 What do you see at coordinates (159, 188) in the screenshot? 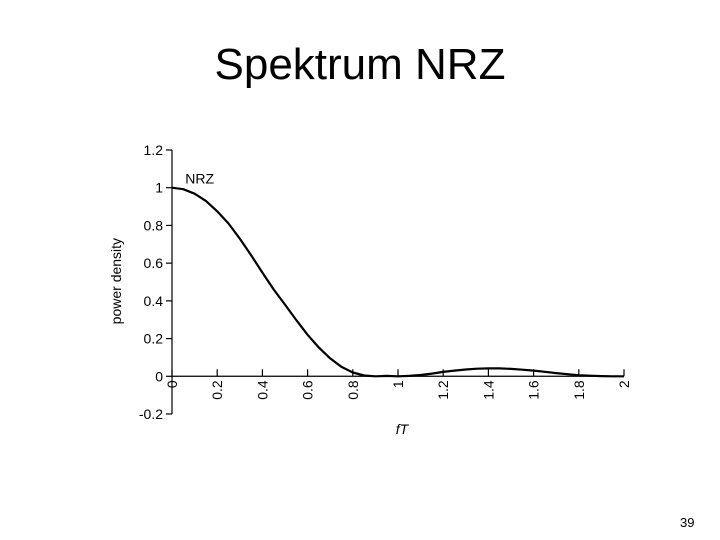
I see `y-tick-label: 1` at bounding box center [159, 188].